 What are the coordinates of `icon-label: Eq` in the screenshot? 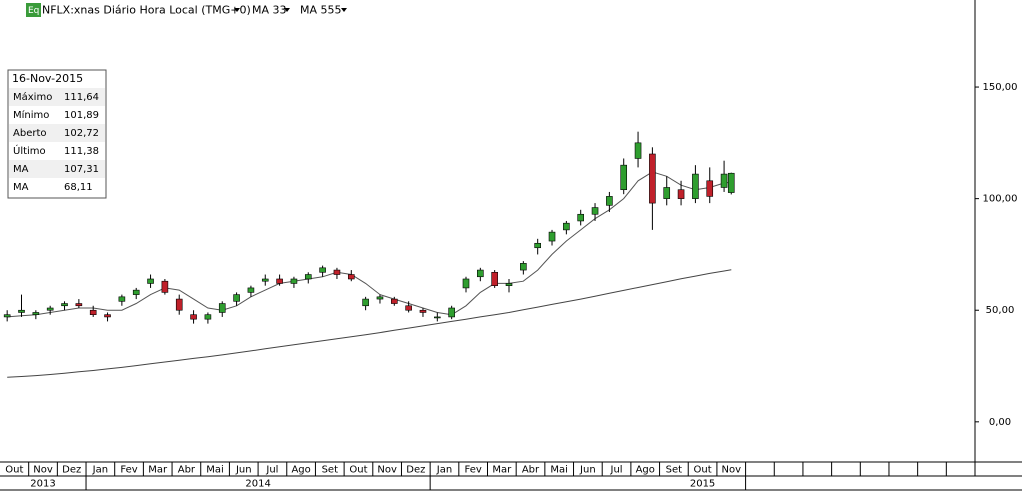 It's located at (33, 11).